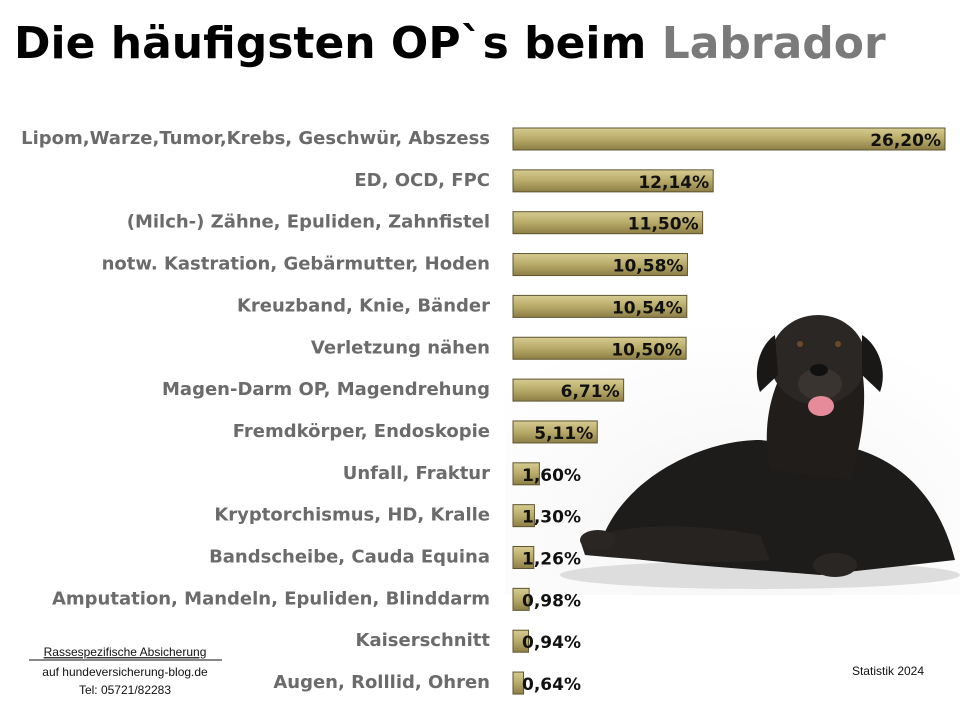  I want to click on note: Statistik 2024, so click(888, 671).